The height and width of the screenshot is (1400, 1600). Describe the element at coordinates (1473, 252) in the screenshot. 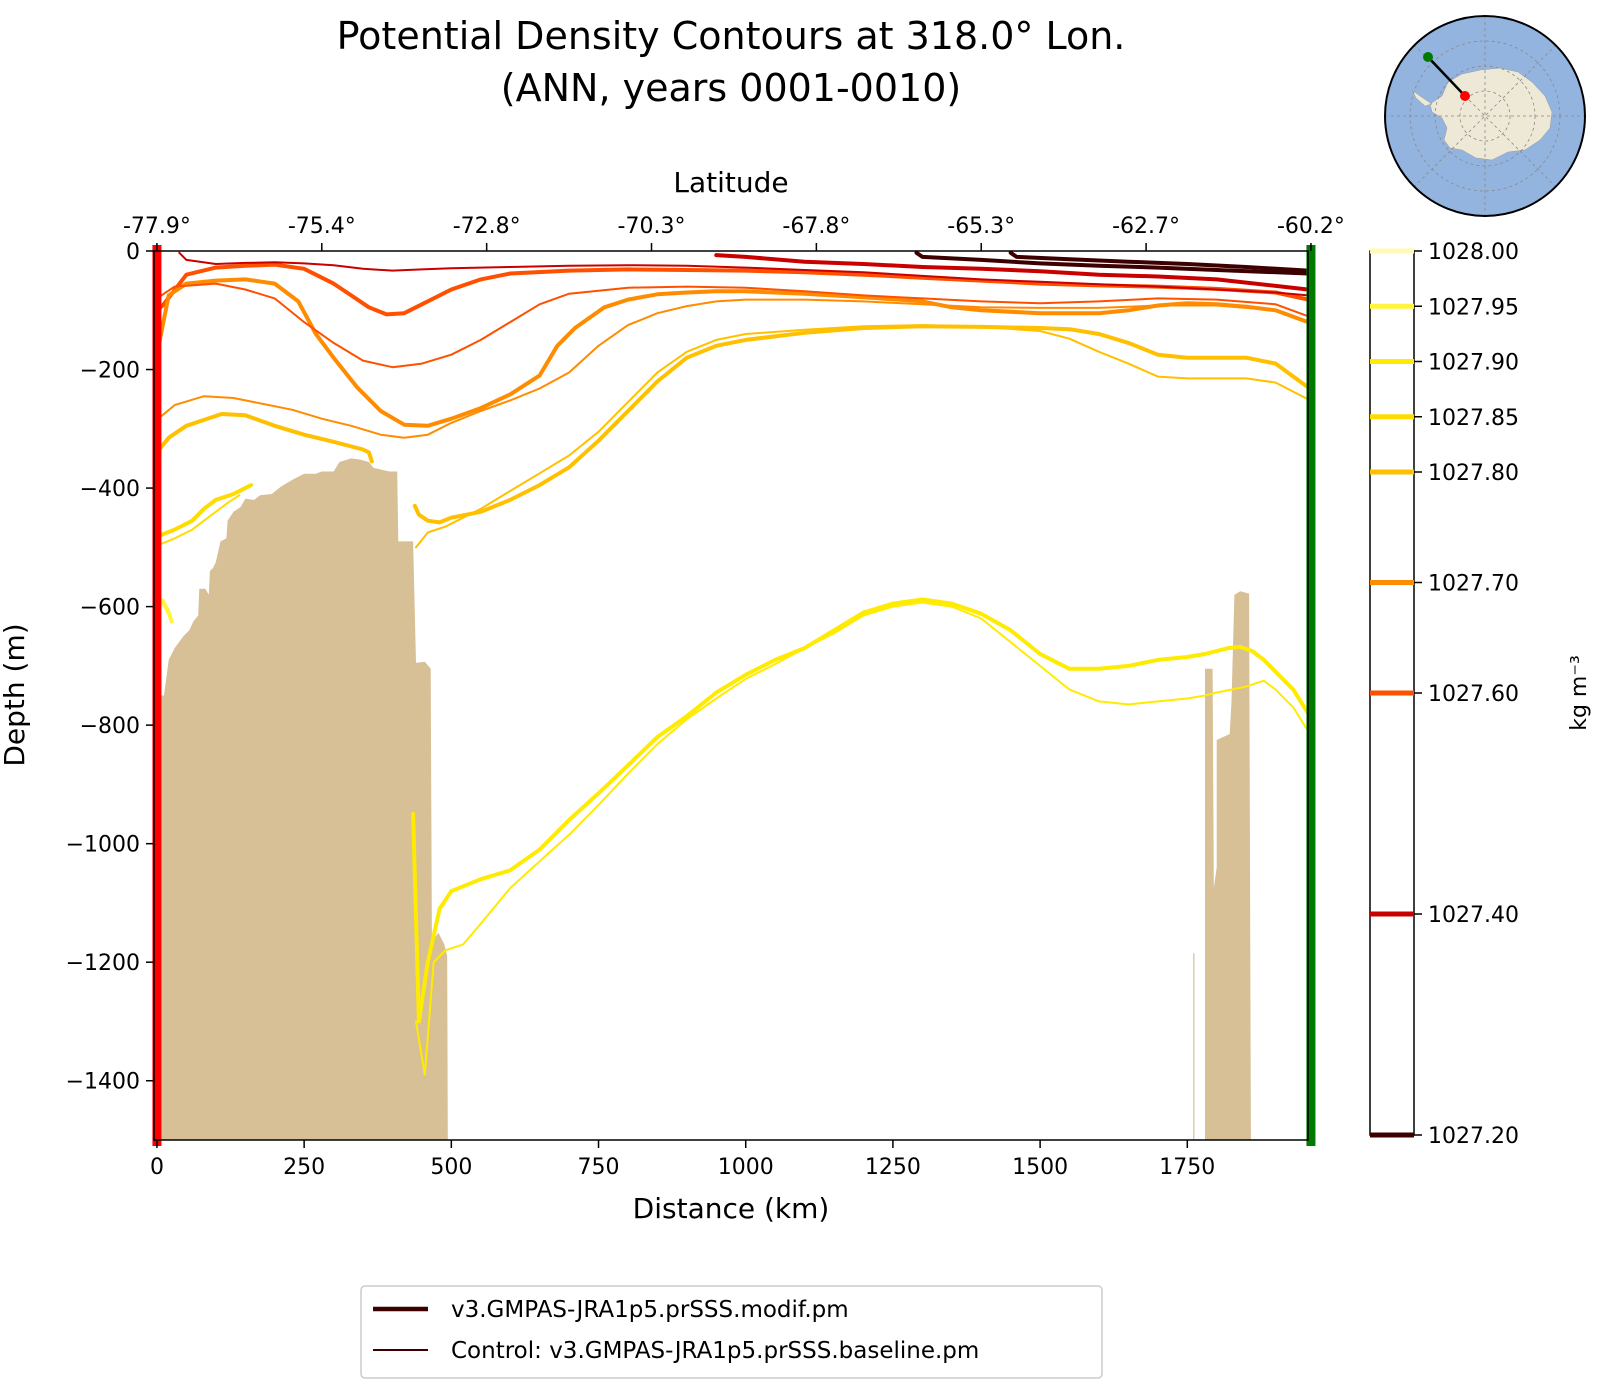

I see `colorbar-tick-label-8: 1028.00` at that location.